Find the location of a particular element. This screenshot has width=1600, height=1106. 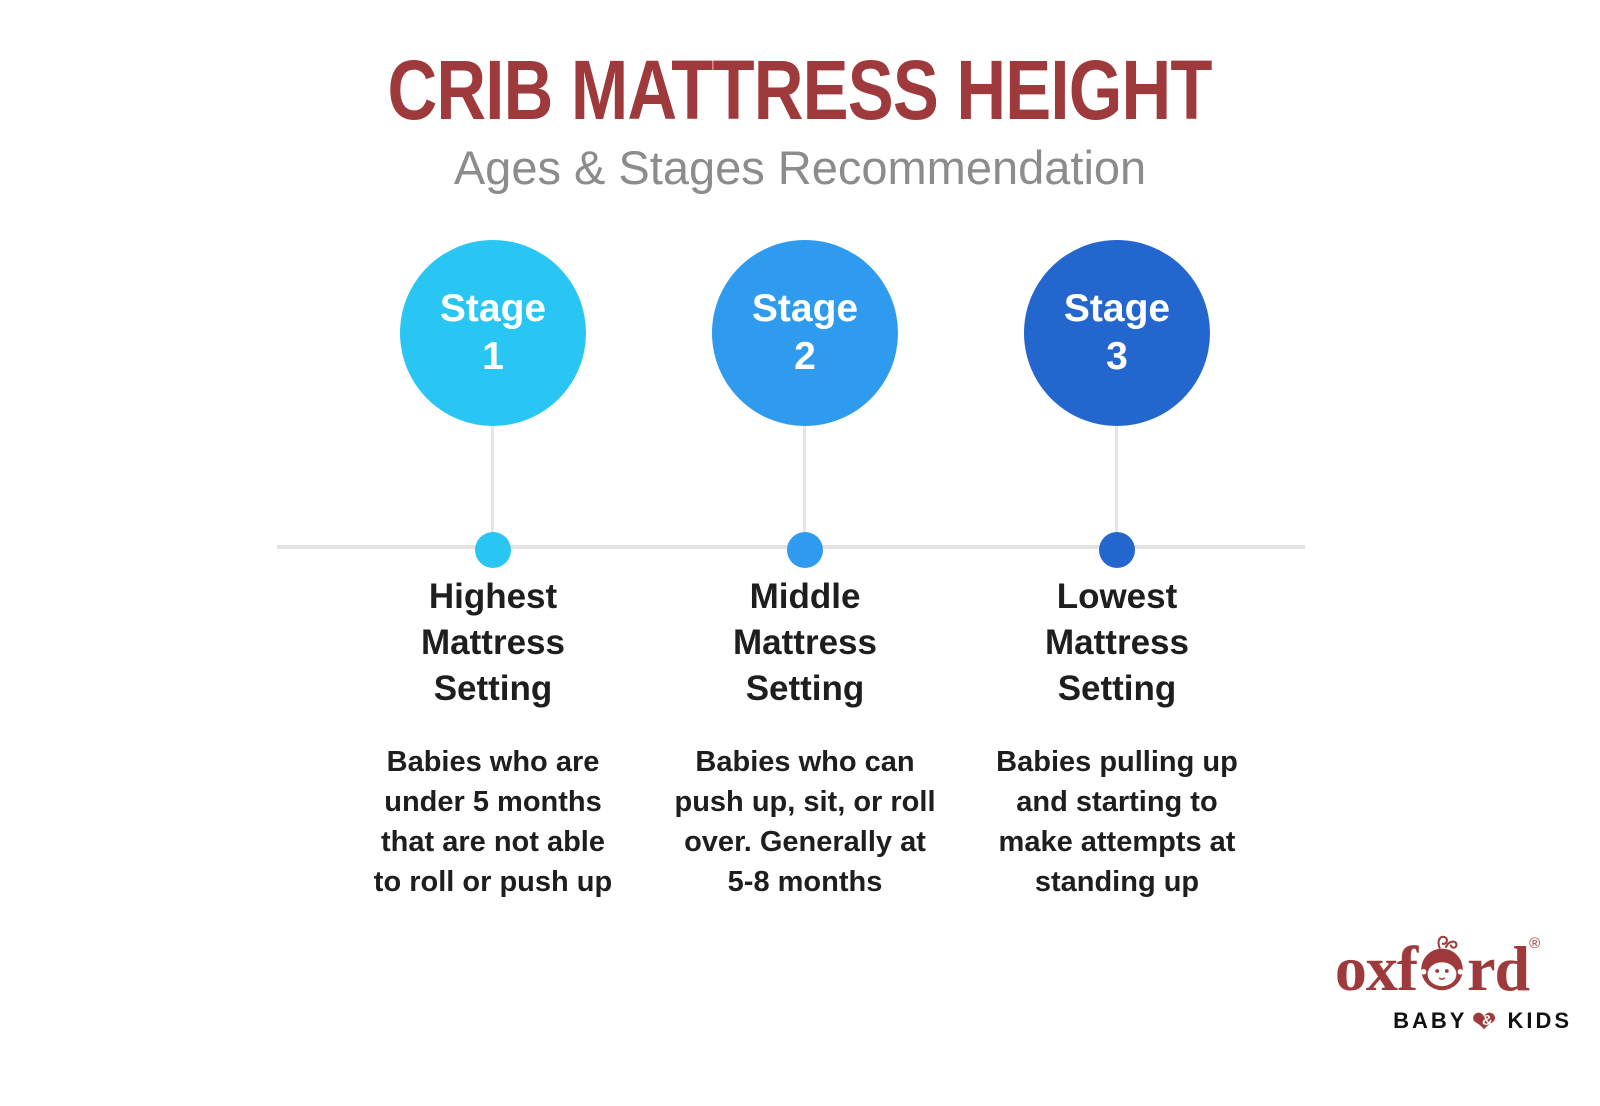

oxford-wordmark: oxf rd ® is located at coordinates (1437, 967).